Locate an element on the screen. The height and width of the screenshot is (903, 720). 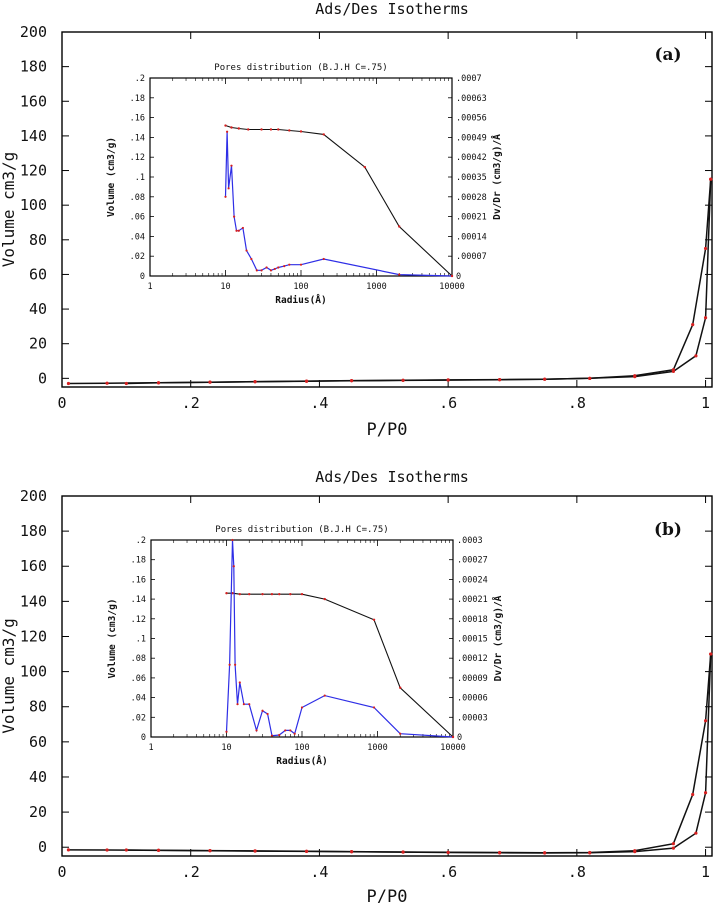
y-tick-label: 100 is located at coordinates (33, 672).